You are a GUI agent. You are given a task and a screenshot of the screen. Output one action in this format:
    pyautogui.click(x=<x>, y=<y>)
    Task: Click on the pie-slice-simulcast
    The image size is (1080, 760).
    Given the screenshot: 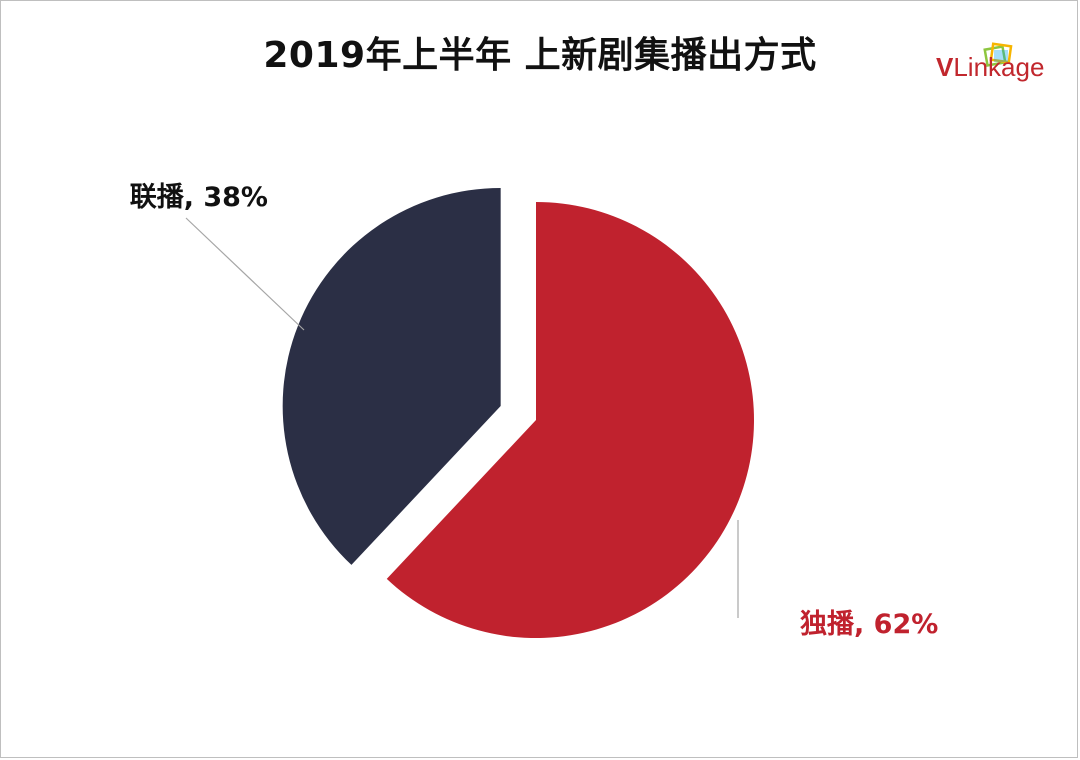 What is the action you would take?
    pyautogui.click(x=391, y=376)
    